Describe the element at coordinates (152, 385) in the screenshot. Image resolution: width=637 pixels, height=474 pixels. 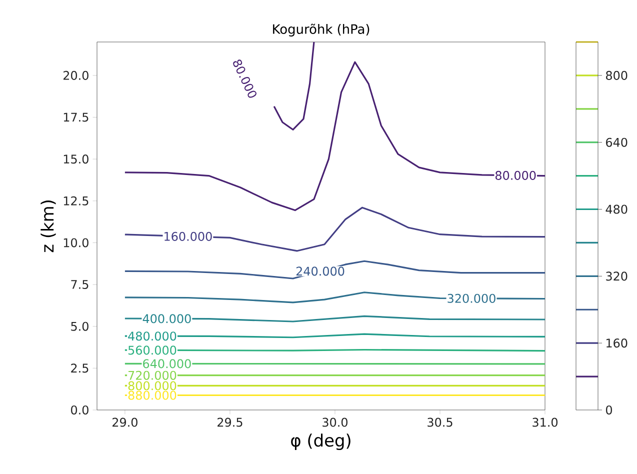
I see `series-label: 800.000` at that location.